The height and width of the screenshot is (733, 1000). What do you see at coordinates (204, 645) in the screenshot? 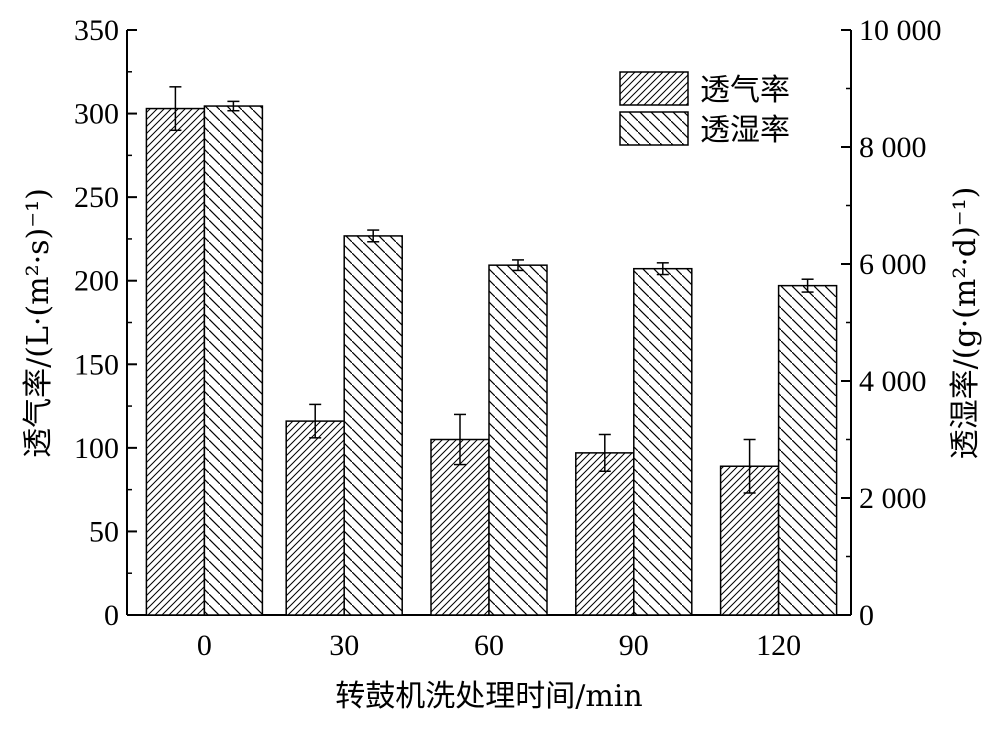
I see `x-tick-label: 0` at bounding box center [204, 645].